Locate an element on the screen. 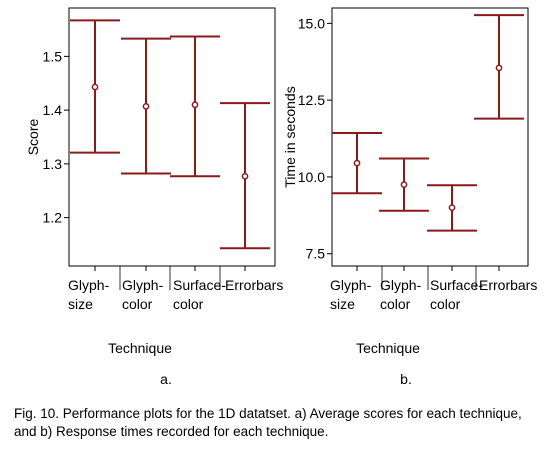 Image resolution: width=545 pixels, height=451 pixels. panel-label: b. is located at coordinates (406, 379).